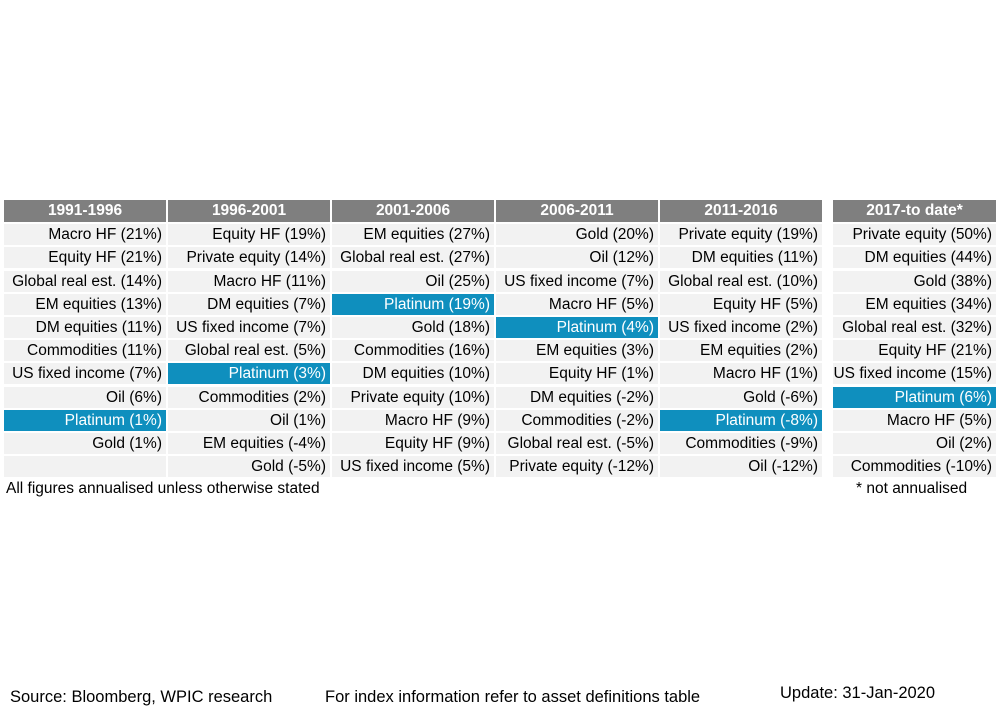 The width and height of the screenshot is (1000, 726). What do you see at coordinates (249, 467) in the screenshot?
I see `table-cell: Gold (-5%)` at bounding box center [249, 467].